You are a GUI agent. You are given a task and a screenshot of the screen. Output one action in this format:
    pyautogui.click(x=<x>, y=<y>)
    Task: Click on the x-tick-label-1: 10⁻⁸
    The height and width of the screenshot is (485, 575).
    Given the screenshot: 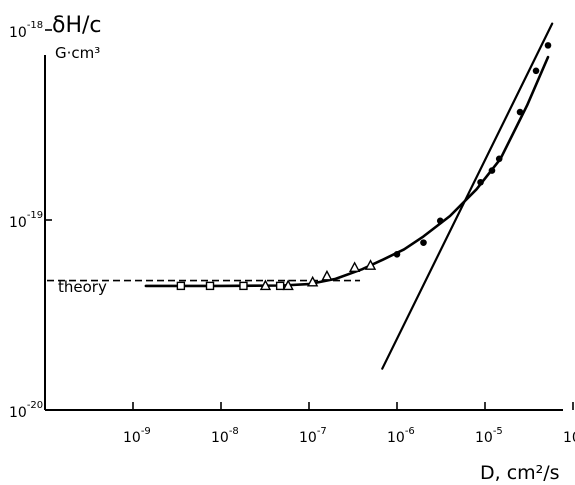 What is the action you would take?
    pyautogui.click(x=225, y=436)
    